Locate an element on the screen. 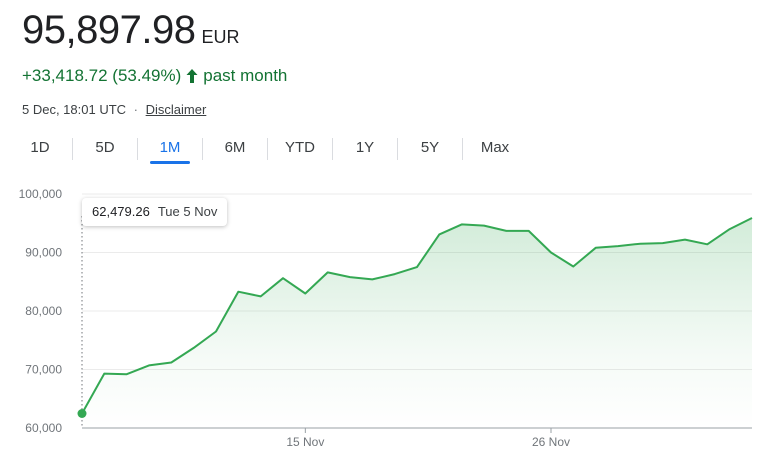 This screenshot has width=768, height=458. tab-5d: 5D is located at coordinates (105, 147).